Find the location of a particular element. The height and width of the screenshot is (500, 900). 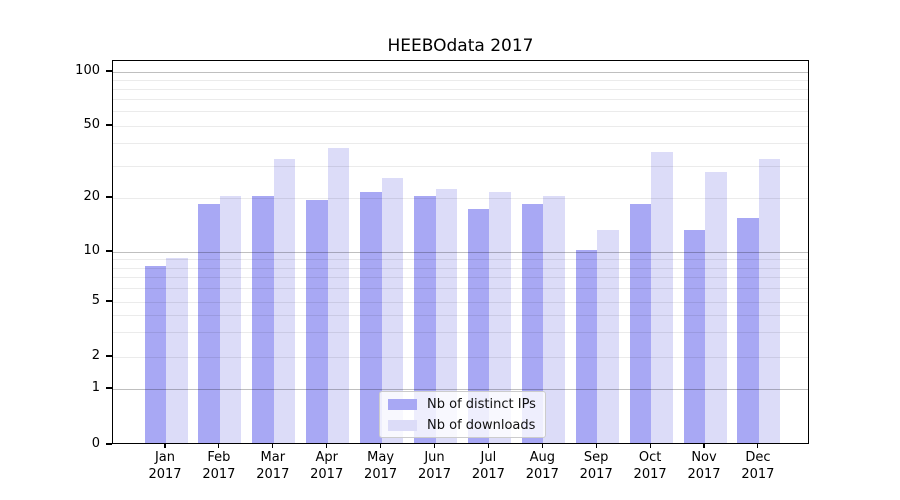

x-tick-mark-dec is located at coordinates (758, 446).